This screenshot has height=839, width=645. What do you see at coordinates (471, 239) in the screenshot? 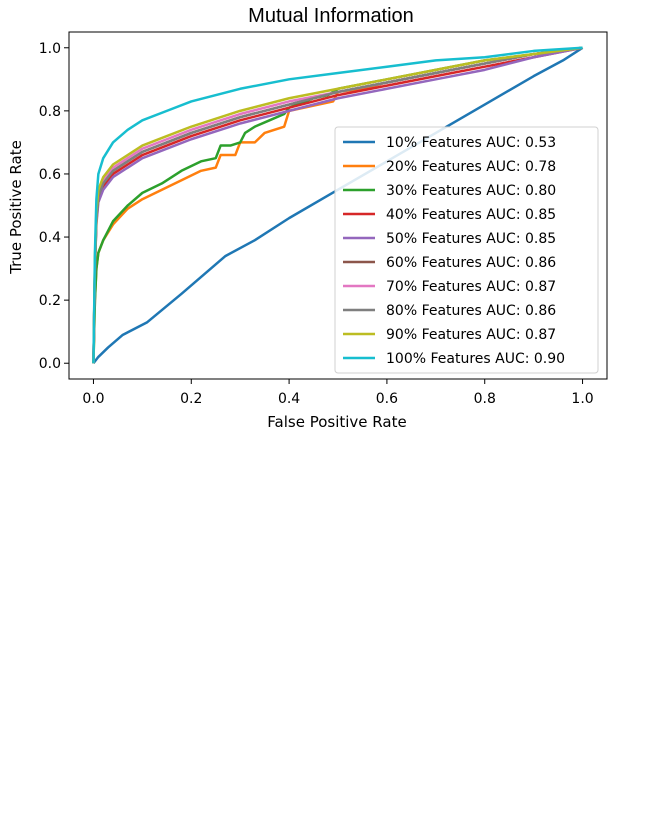
I see `legend-label-5: 50% Features AUC: 0.85` at bounding box center [471, 239].